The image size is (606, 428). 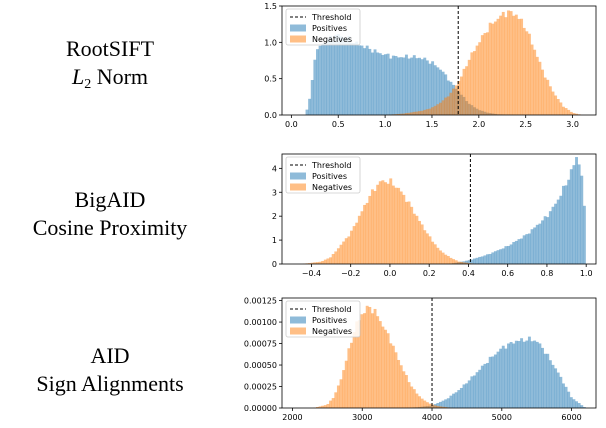 I want to click on x-tick-label: 2000, so click(x=292, y=417).